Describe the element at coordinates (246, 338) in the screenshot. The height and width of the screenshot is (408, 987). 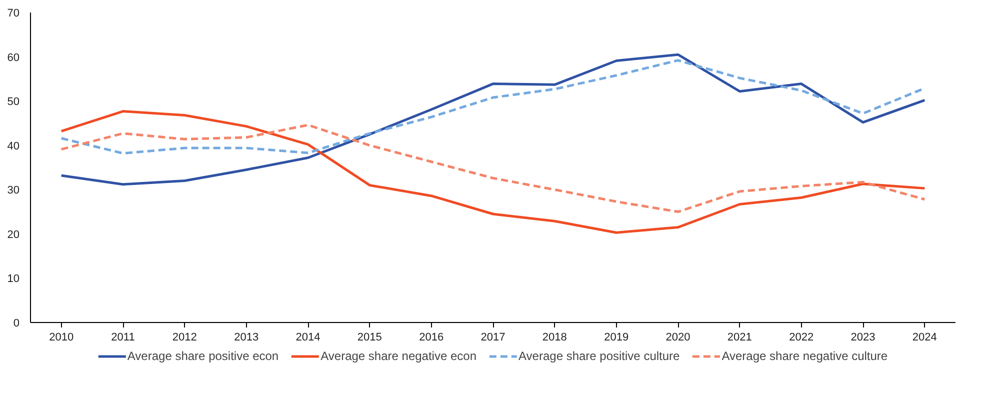
I see `x-tick-label: 2013` at that location.